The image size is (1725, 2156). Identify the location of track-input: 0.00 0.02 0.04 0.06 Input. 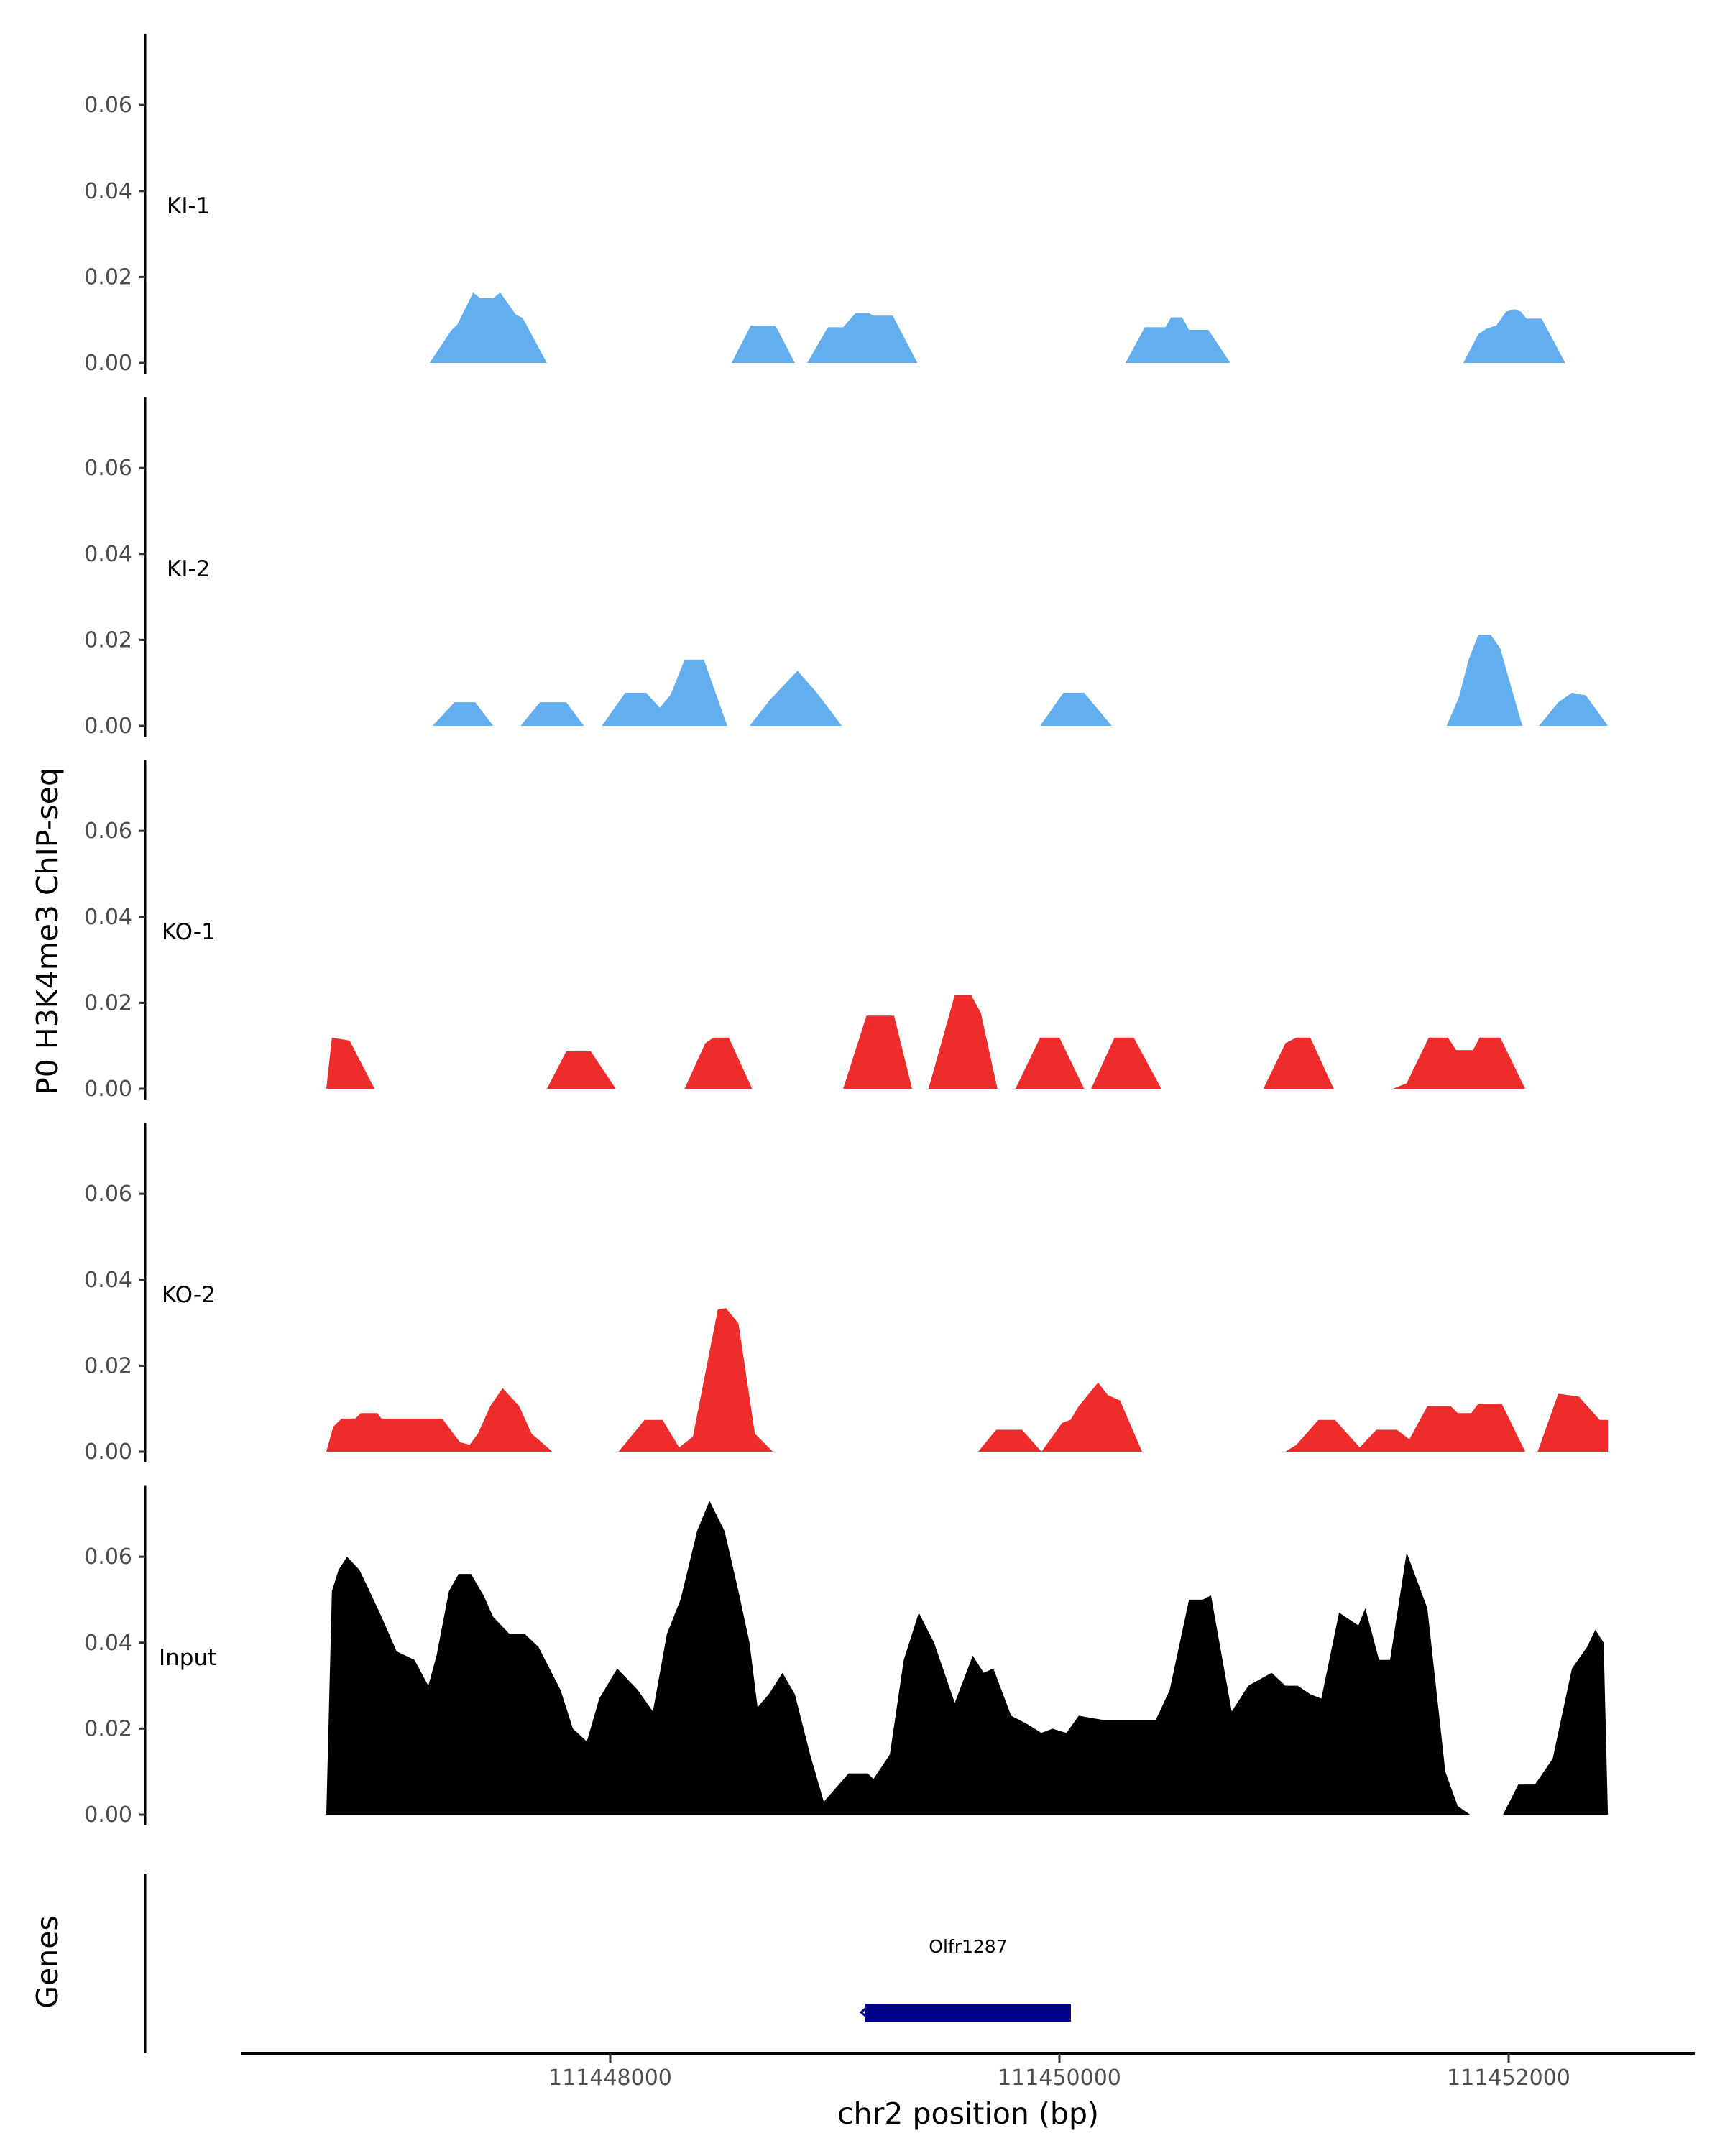
(846, 1657).